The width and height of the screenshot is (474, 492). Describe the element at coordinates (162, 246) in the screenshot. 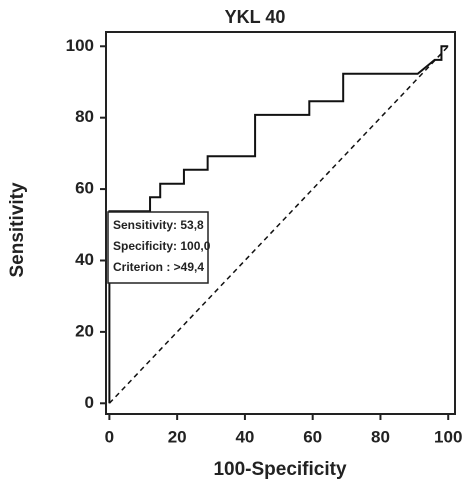

I see `annotation-text: Specificity: 100,0` at that location.